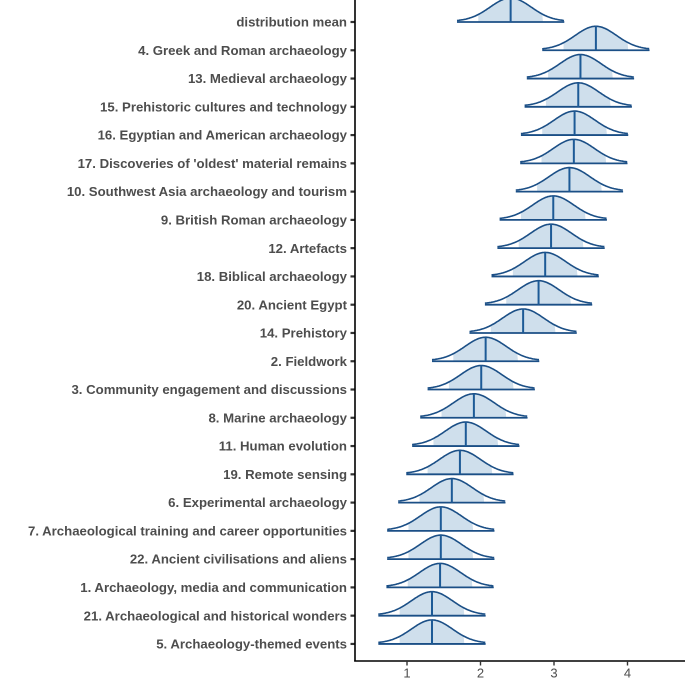  I want to click on y-axis-label: 18. Biblical archaeology, so click(272, 276).